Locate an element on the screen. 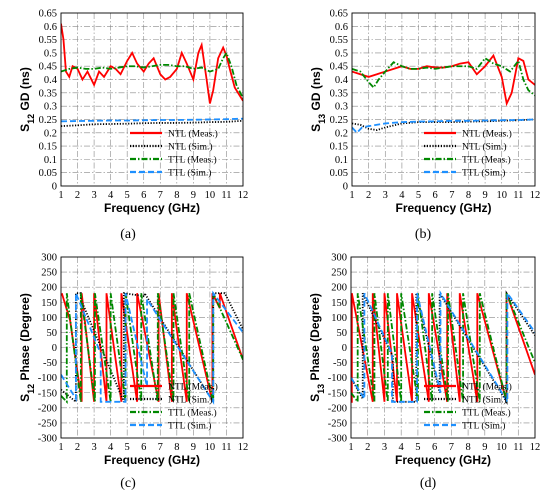 The width and height of the screenshot is (550, 499). x-tick-label: 8 is located at coordinates (467, 447).